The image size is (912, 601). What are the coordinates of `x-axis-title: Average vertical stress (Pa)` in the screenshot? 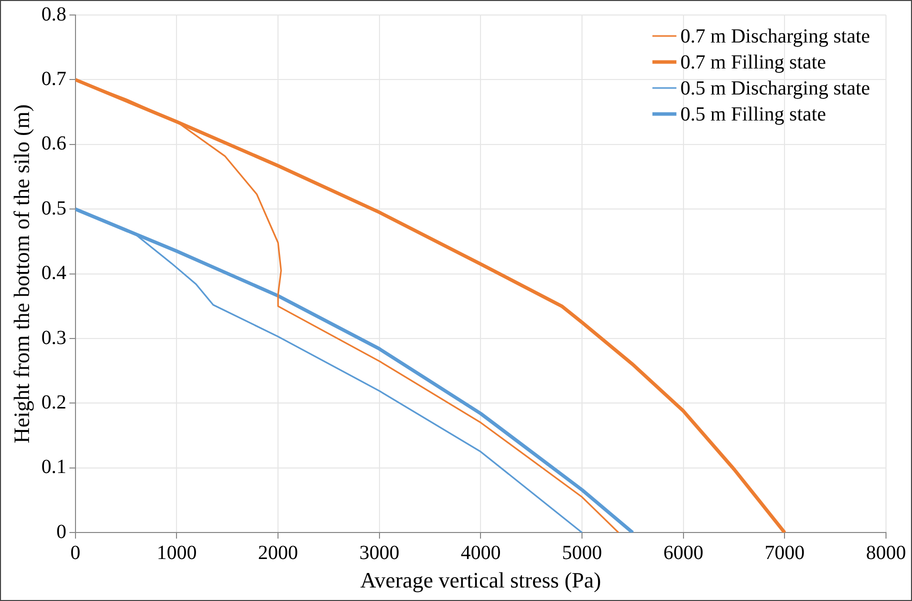 It's located at (481, 580).